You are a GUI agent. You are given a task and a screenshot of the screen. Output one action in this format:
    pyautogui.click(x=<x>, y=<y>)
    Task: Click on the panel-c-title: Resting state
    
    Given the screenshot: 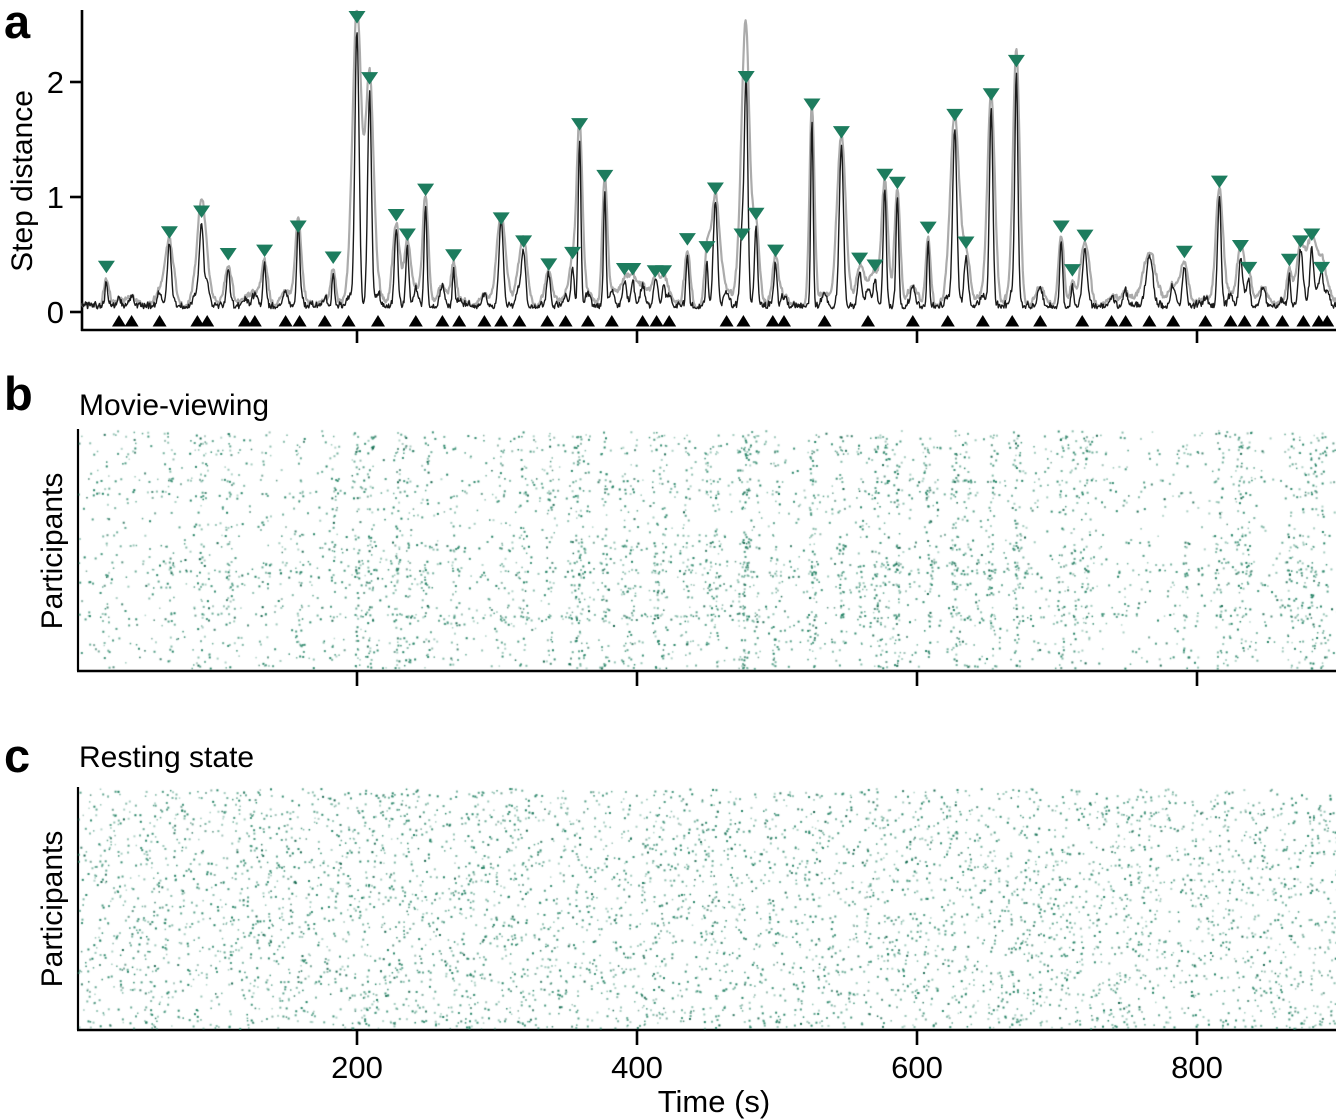 What is the action you would take?
    pyautogui.click(x=167, y=757)
    